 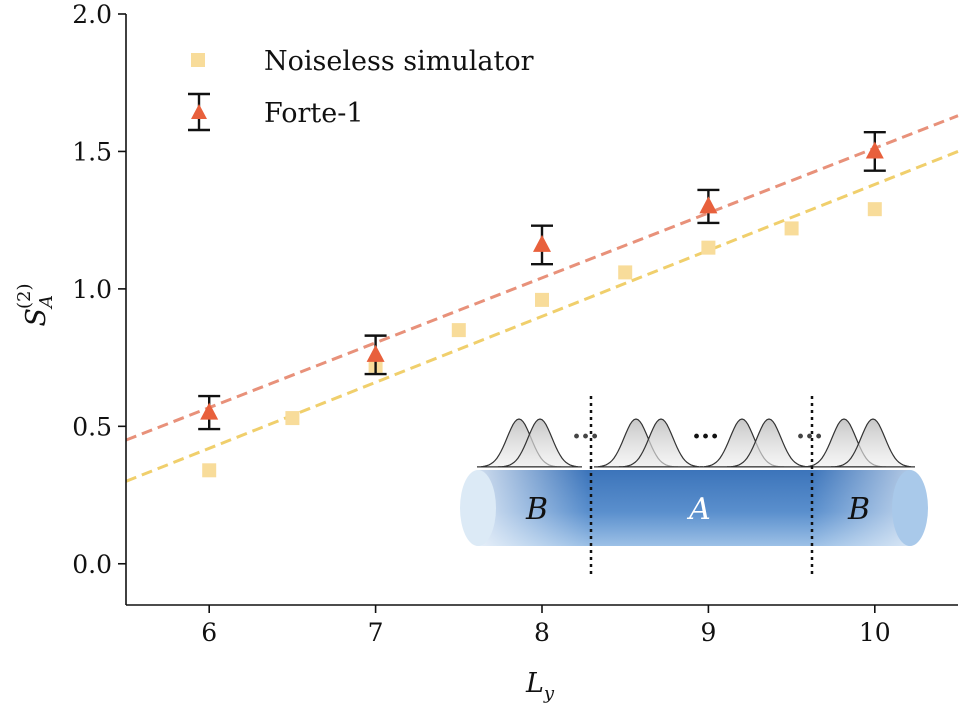 I want to click on y-tick-label: 0.5, so click(x=92, y=426).